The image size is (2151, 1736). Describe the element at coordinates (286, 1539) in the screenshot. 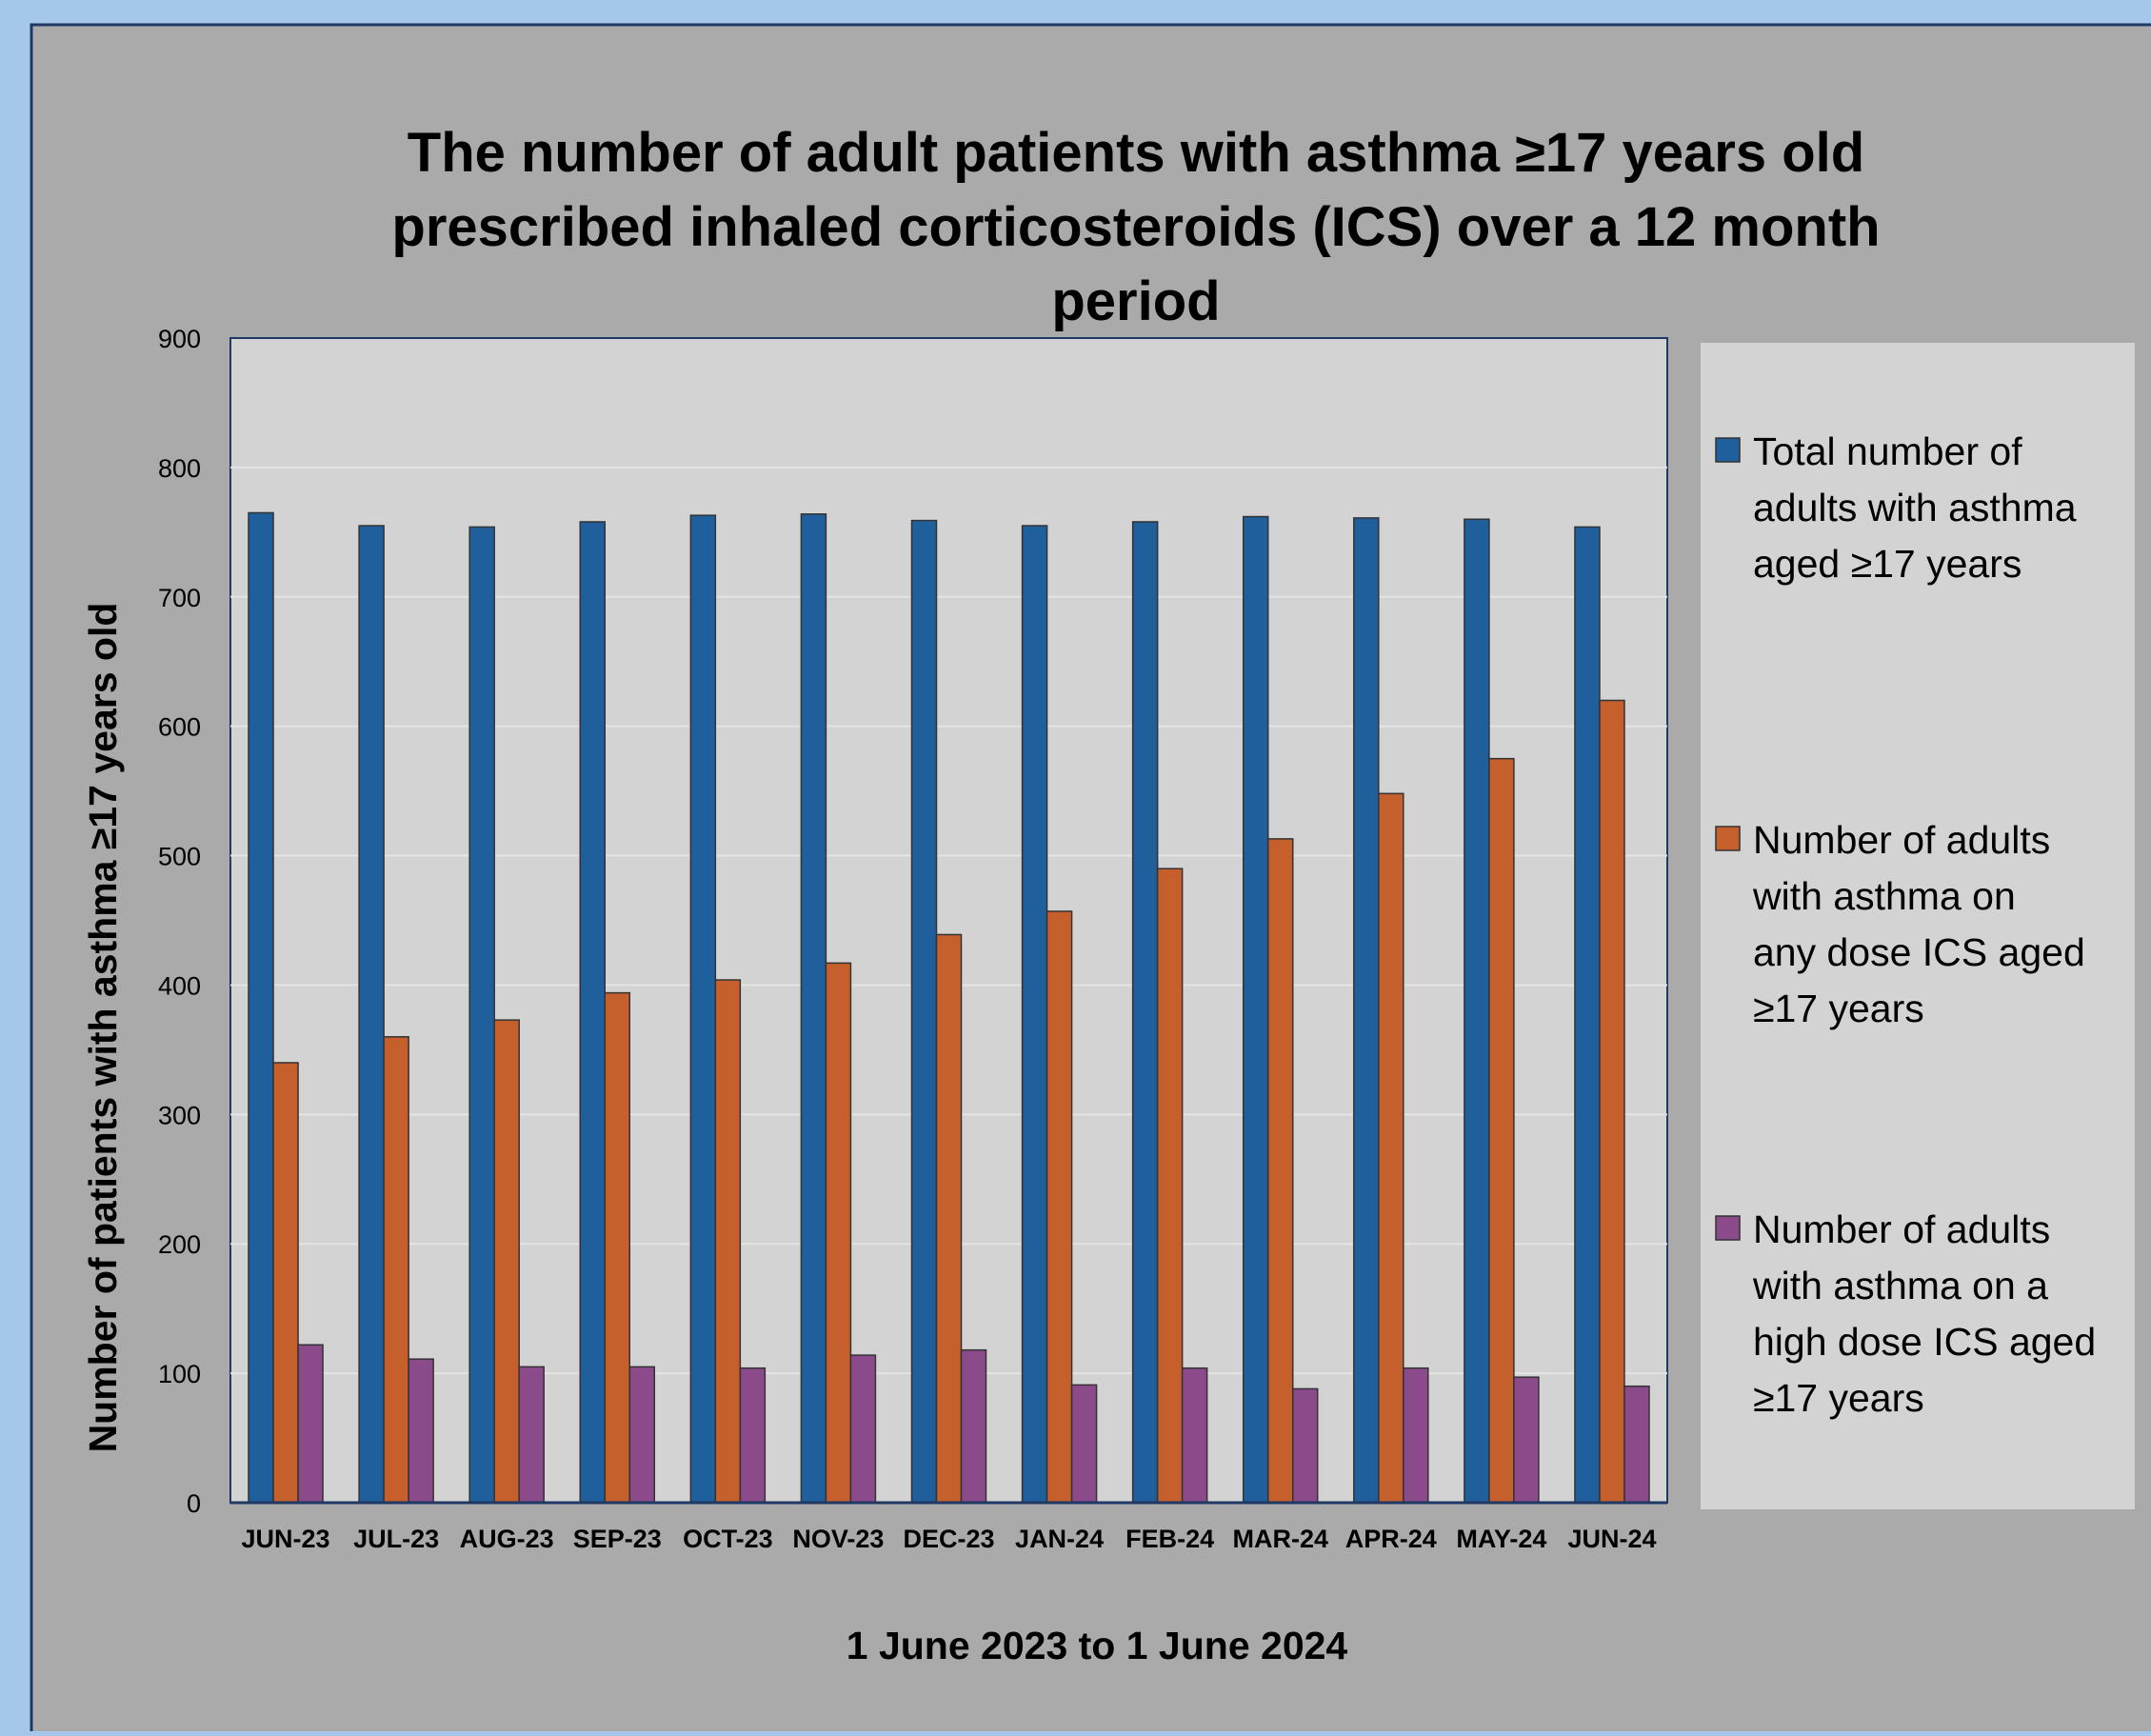

I see `x-tick-label: JUN-23` at that location.